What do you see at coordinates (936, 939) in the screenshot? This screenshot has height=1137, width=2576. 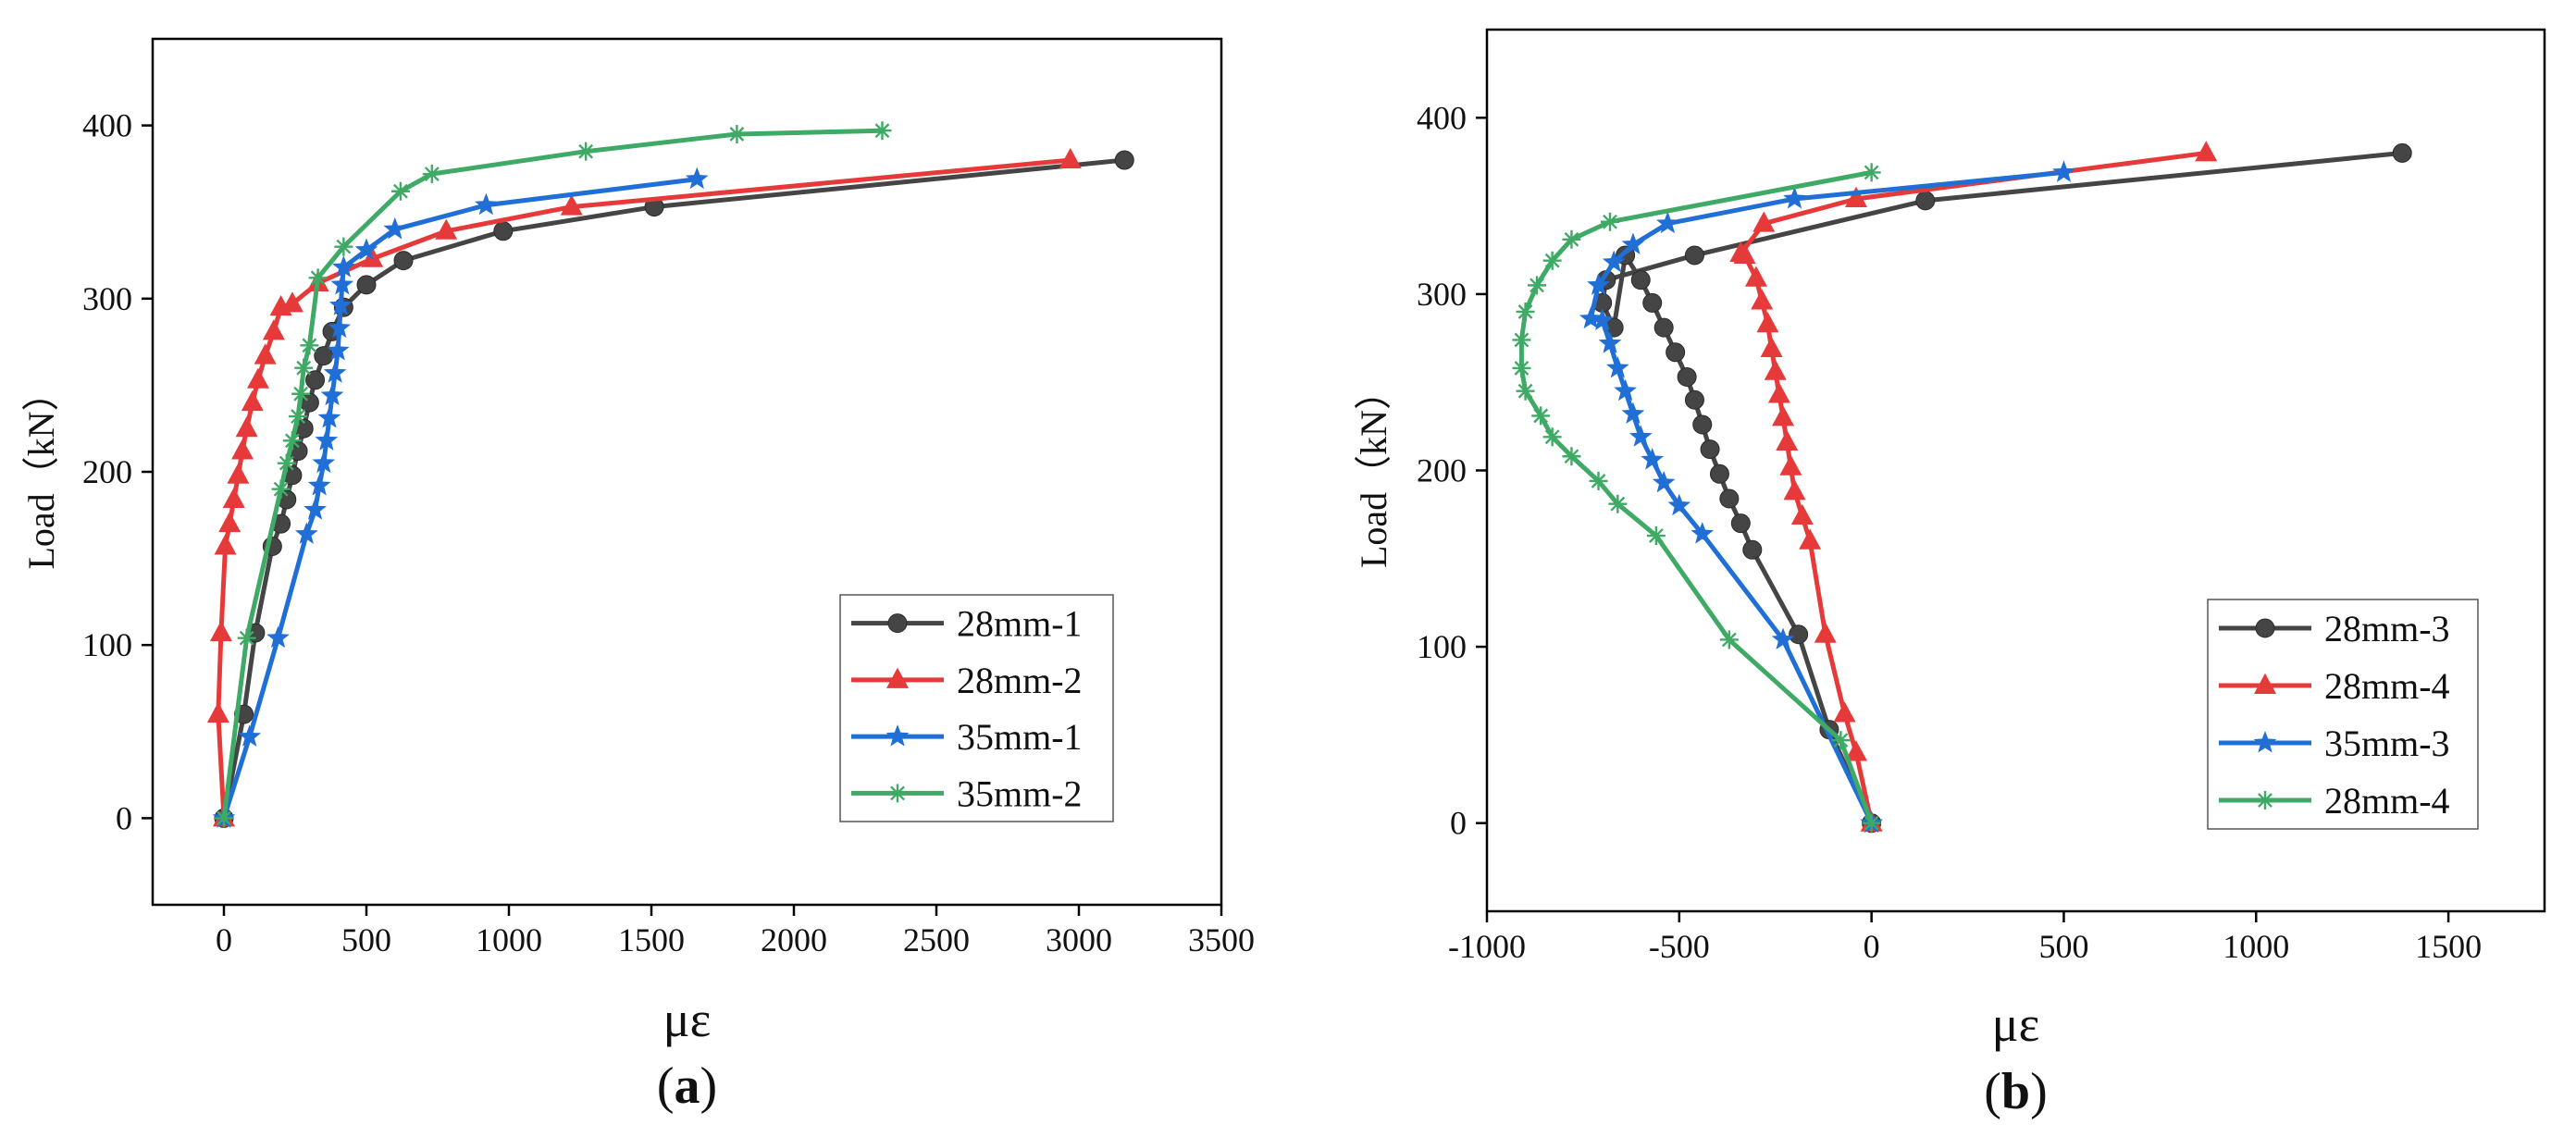 I see `x-tick-label: 2500` at bounding box center [936, 939].